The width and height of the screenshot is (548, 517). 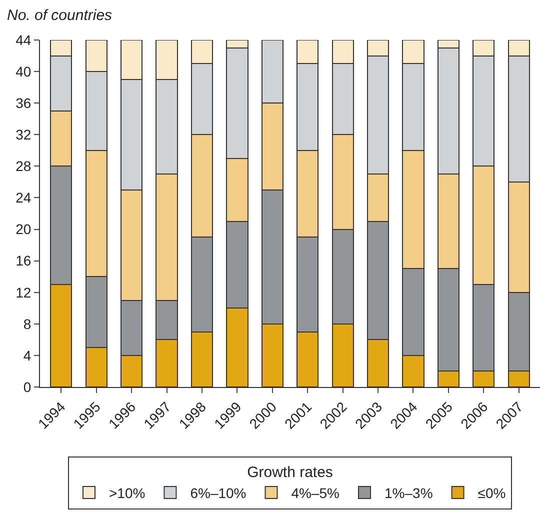 What do you see at coordinates (315, 492) in the screenshot?
I see `legend-label: 4%–5%` at bounding box center [315, 492].